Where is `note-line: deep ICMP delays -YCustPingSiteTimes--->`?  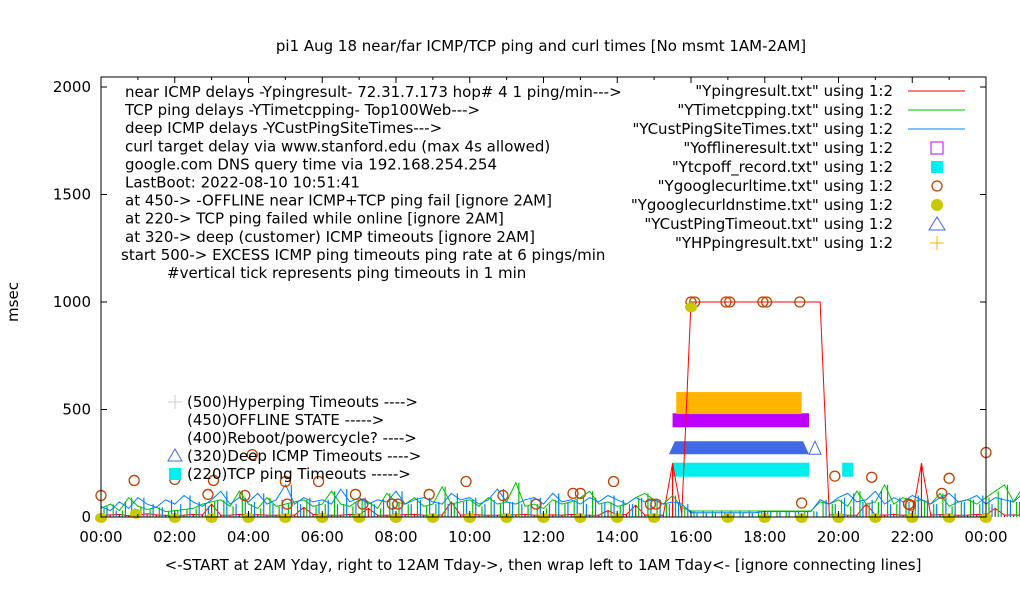 note-line: deep ICMP delays -YCustPingSiteTimes---> is located at coordinates (283, 128).